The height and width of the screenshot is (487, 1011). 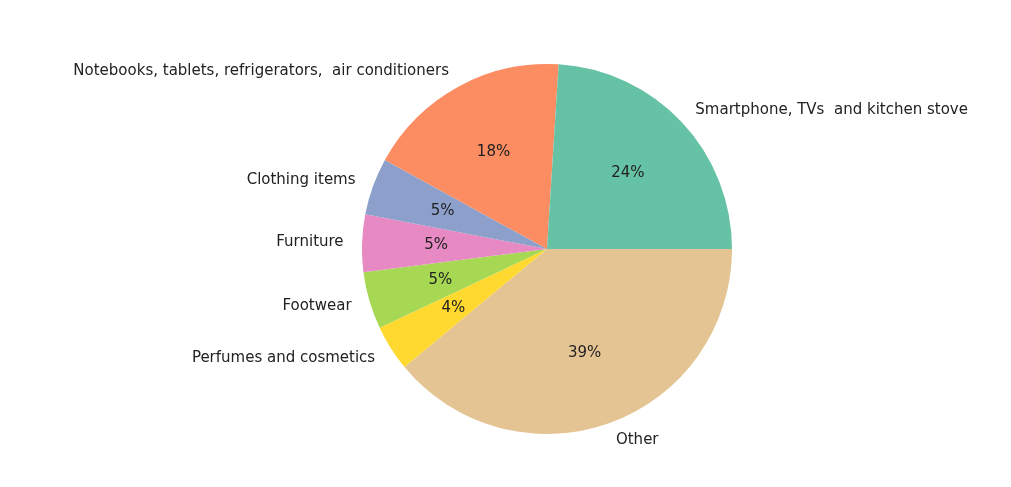 I want to click on slice-label: Notebooks, tablets, refrigerators, air conditioners, so click(x=261, y=69).